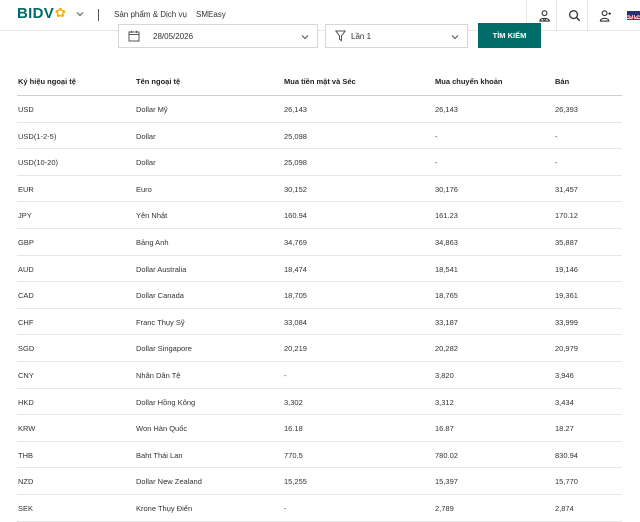 The image size is (640, 522). Describe the element at coordinates (566, 296) in the screenshot. I see `cell-sell: 19,361` at that location.